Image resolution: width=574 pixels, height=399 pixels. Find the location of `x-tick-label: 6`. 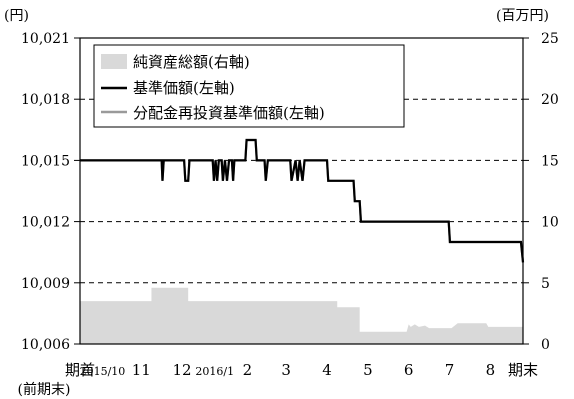

x-tick-label: 6 is located at coordinates (409, 370).